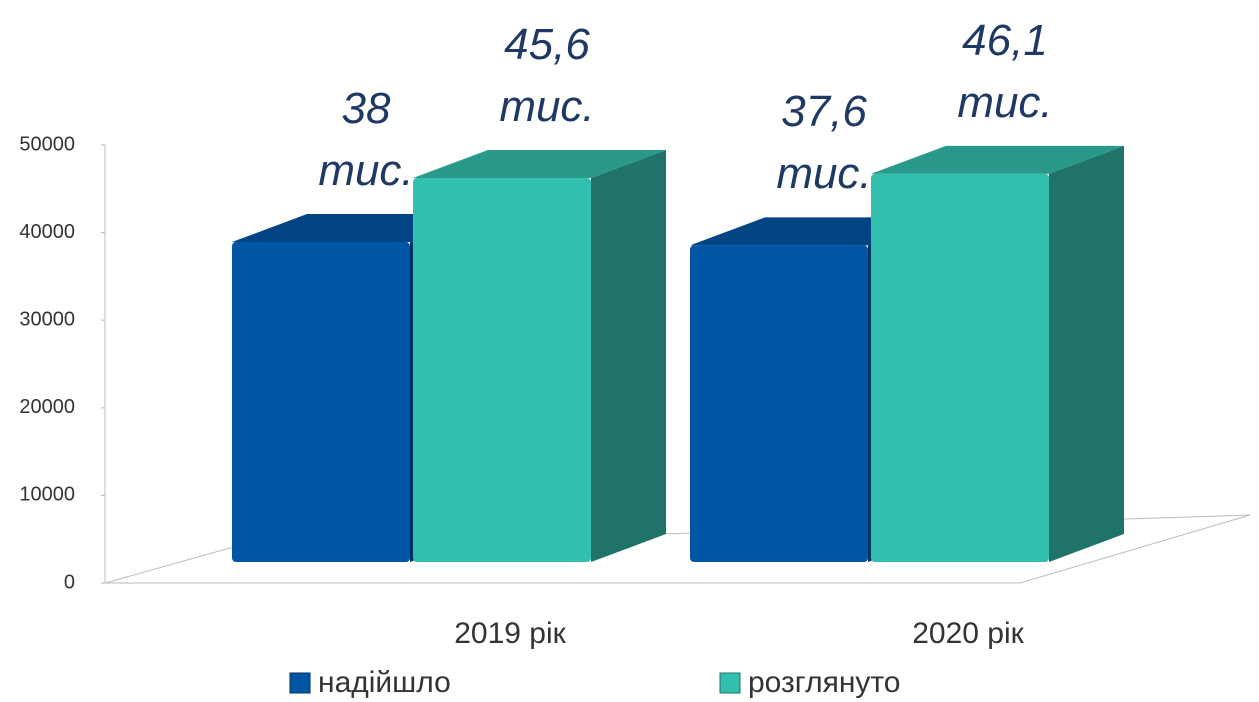 The image size is (1259, 702). What do you see at coordinates (47, 319) in the screenshot?
I see `y-tick-label: 30000` at bounding box center [47, 319].